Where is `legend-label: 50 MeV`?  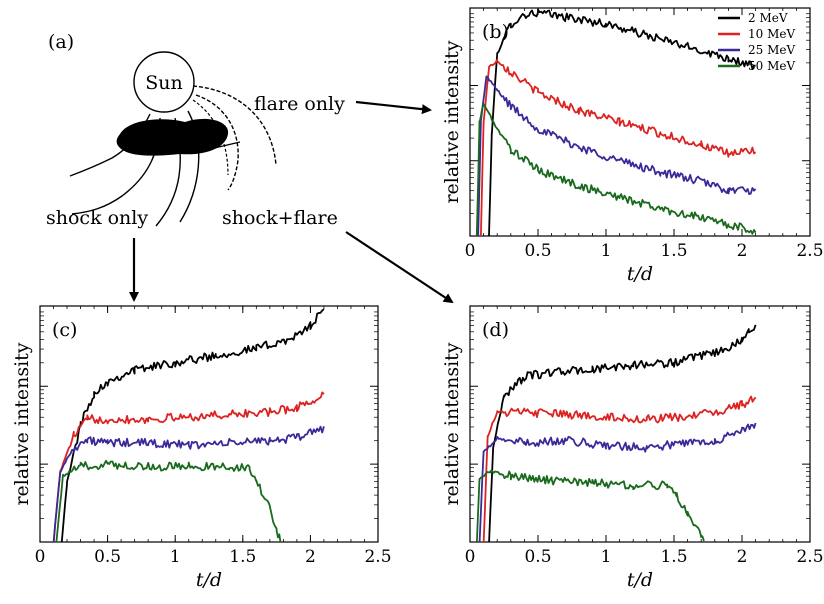 legend-label: 50 MeV is located at coordinates (771, 66).